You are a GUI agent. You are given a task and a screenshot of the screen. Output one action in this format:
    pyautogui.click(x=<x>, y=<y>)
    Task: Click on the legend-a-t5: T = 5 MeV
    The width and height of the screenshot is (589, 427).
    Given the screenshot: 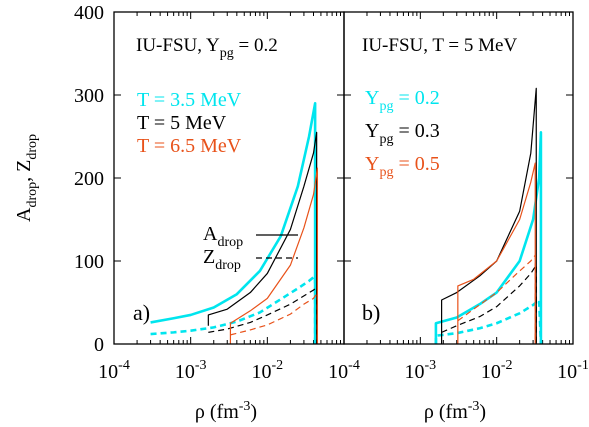 What is the action you would take?
    pyautogui.click(x=182, y=123)
    